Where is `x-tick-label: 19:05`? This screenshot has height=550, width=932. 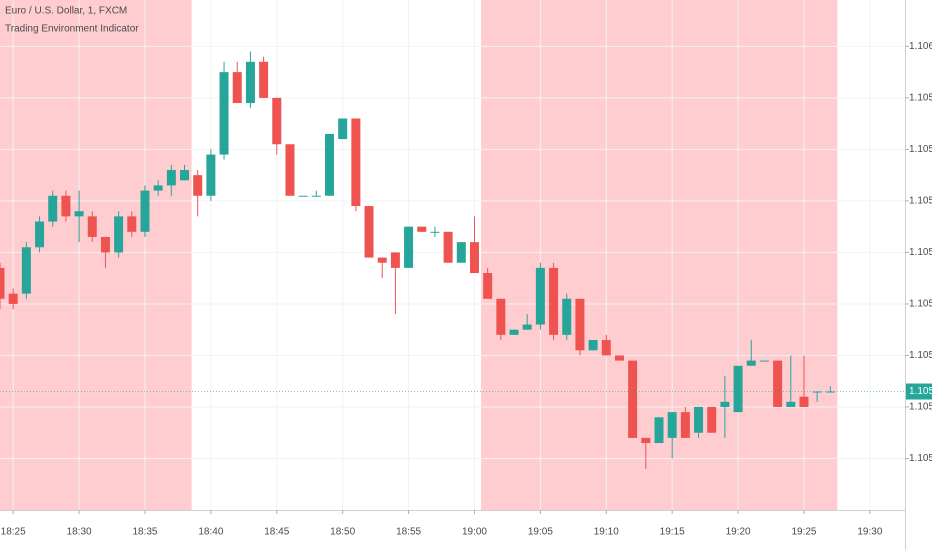
x-tick-label: 19:05 is located at coordinates (540, 532).